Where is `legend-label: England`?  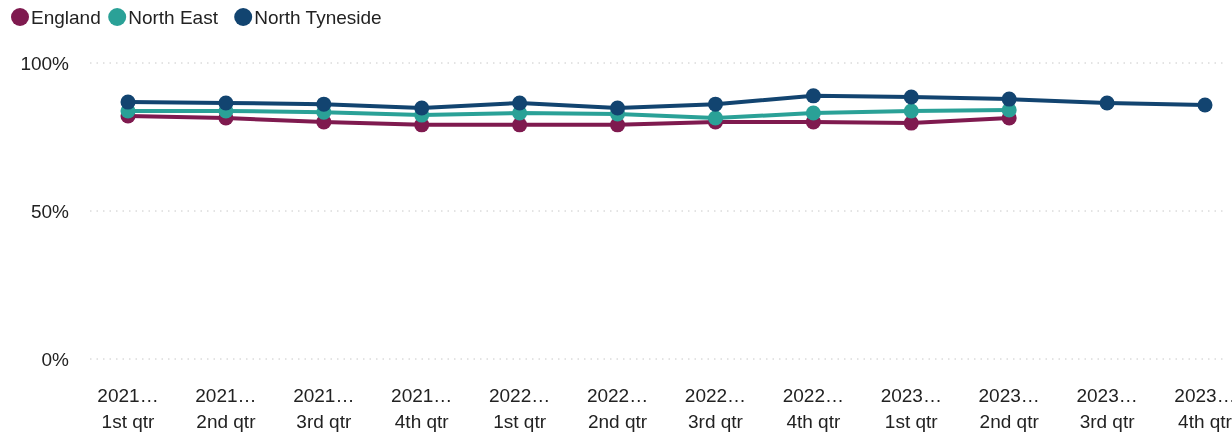
legend-label: England is located at coordinates (66, 17).